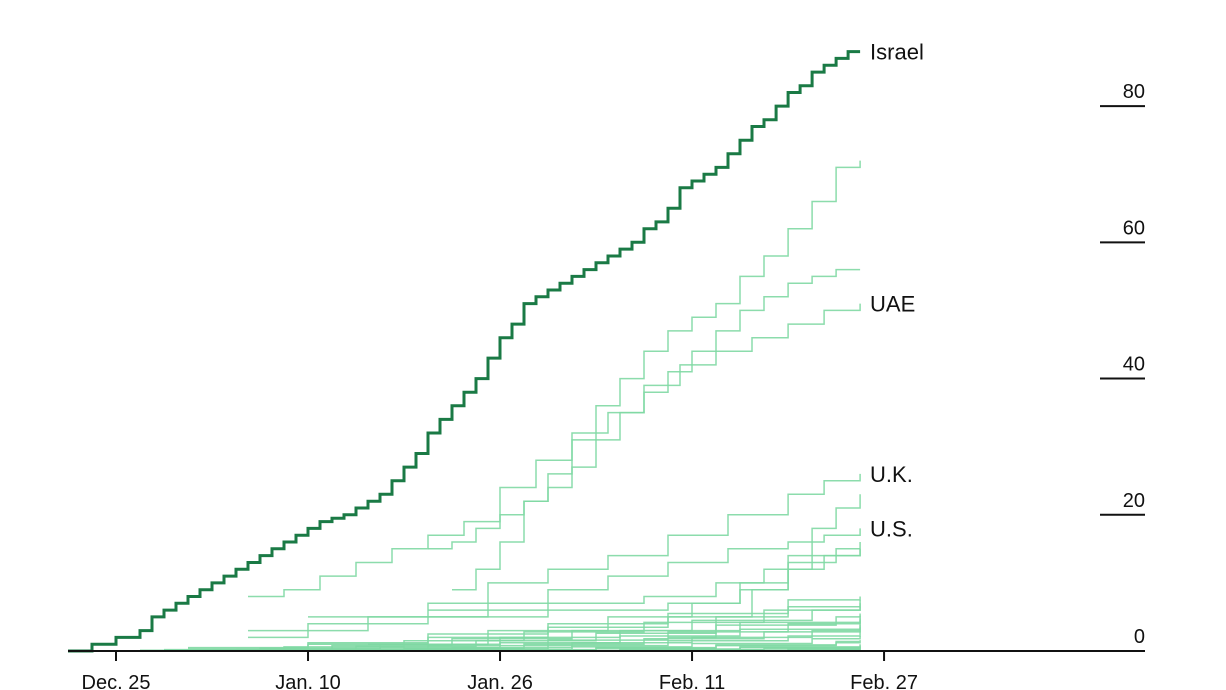 This screenshot has height=690, width=1226. I want to click on y-tick-label-20: 20, so click(1134, 501).